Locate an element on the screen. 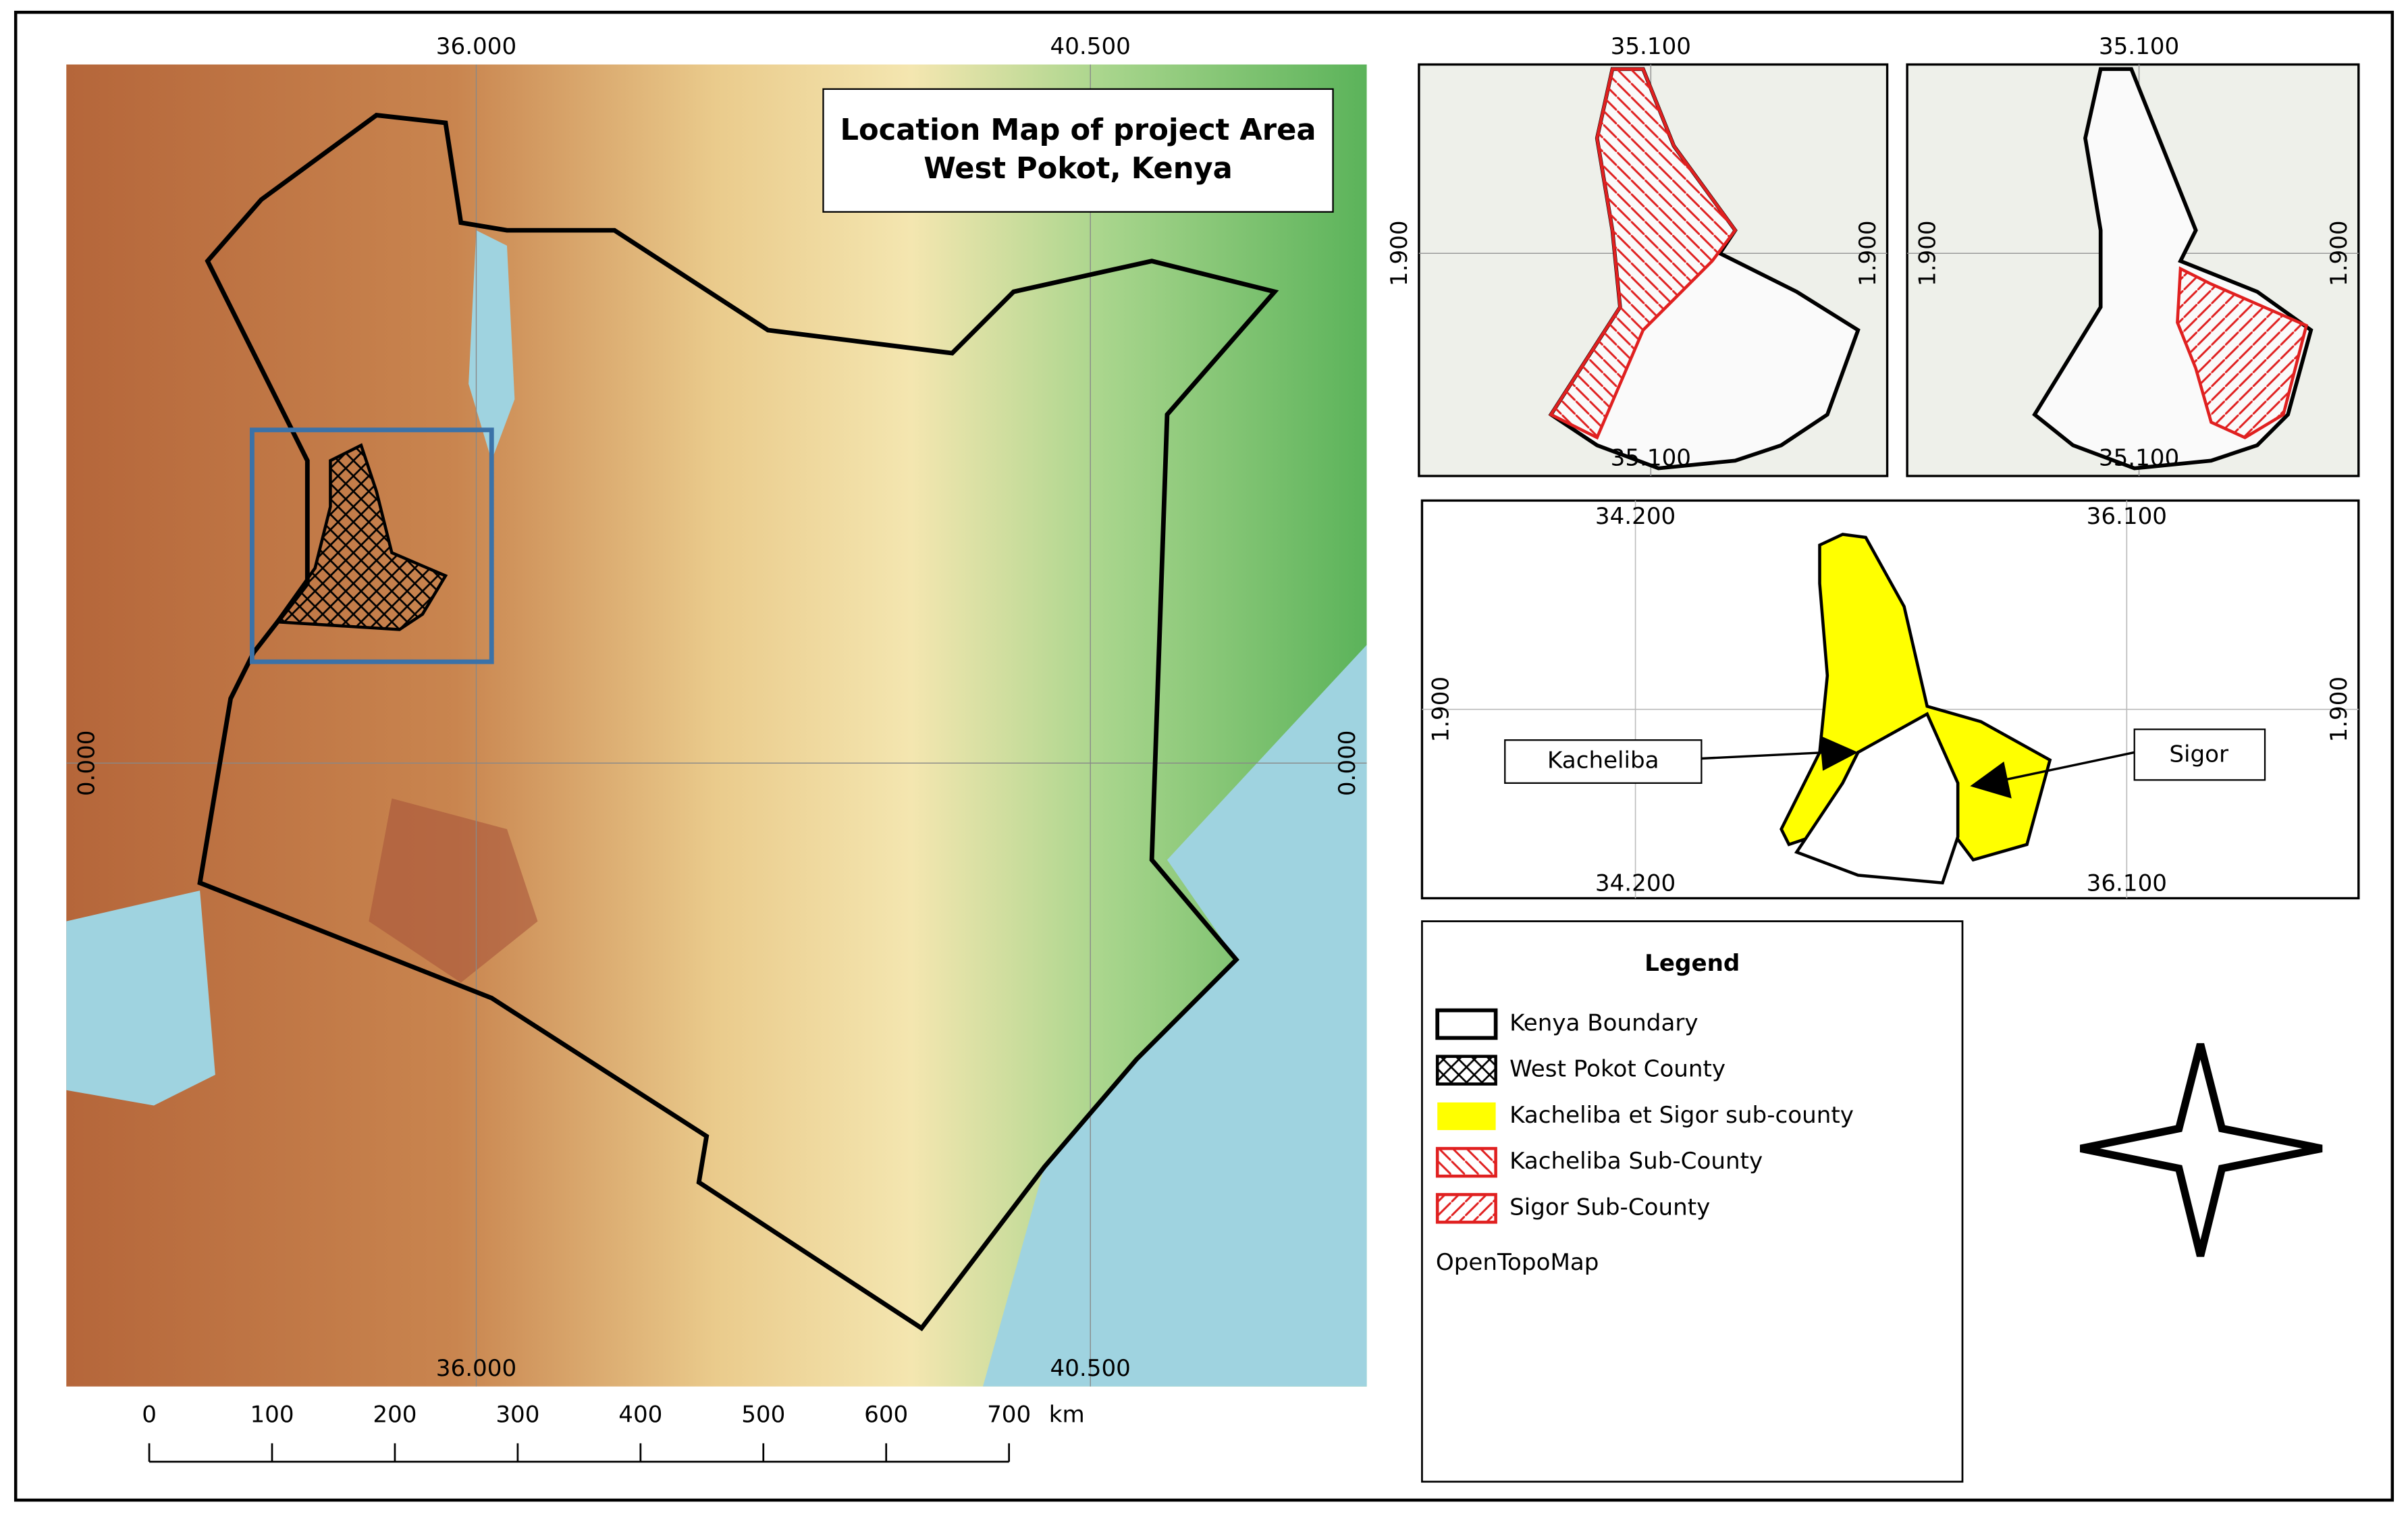  legend-label: Kacheliba et Sigor sub-county is located at coordinates (1681, 1115).